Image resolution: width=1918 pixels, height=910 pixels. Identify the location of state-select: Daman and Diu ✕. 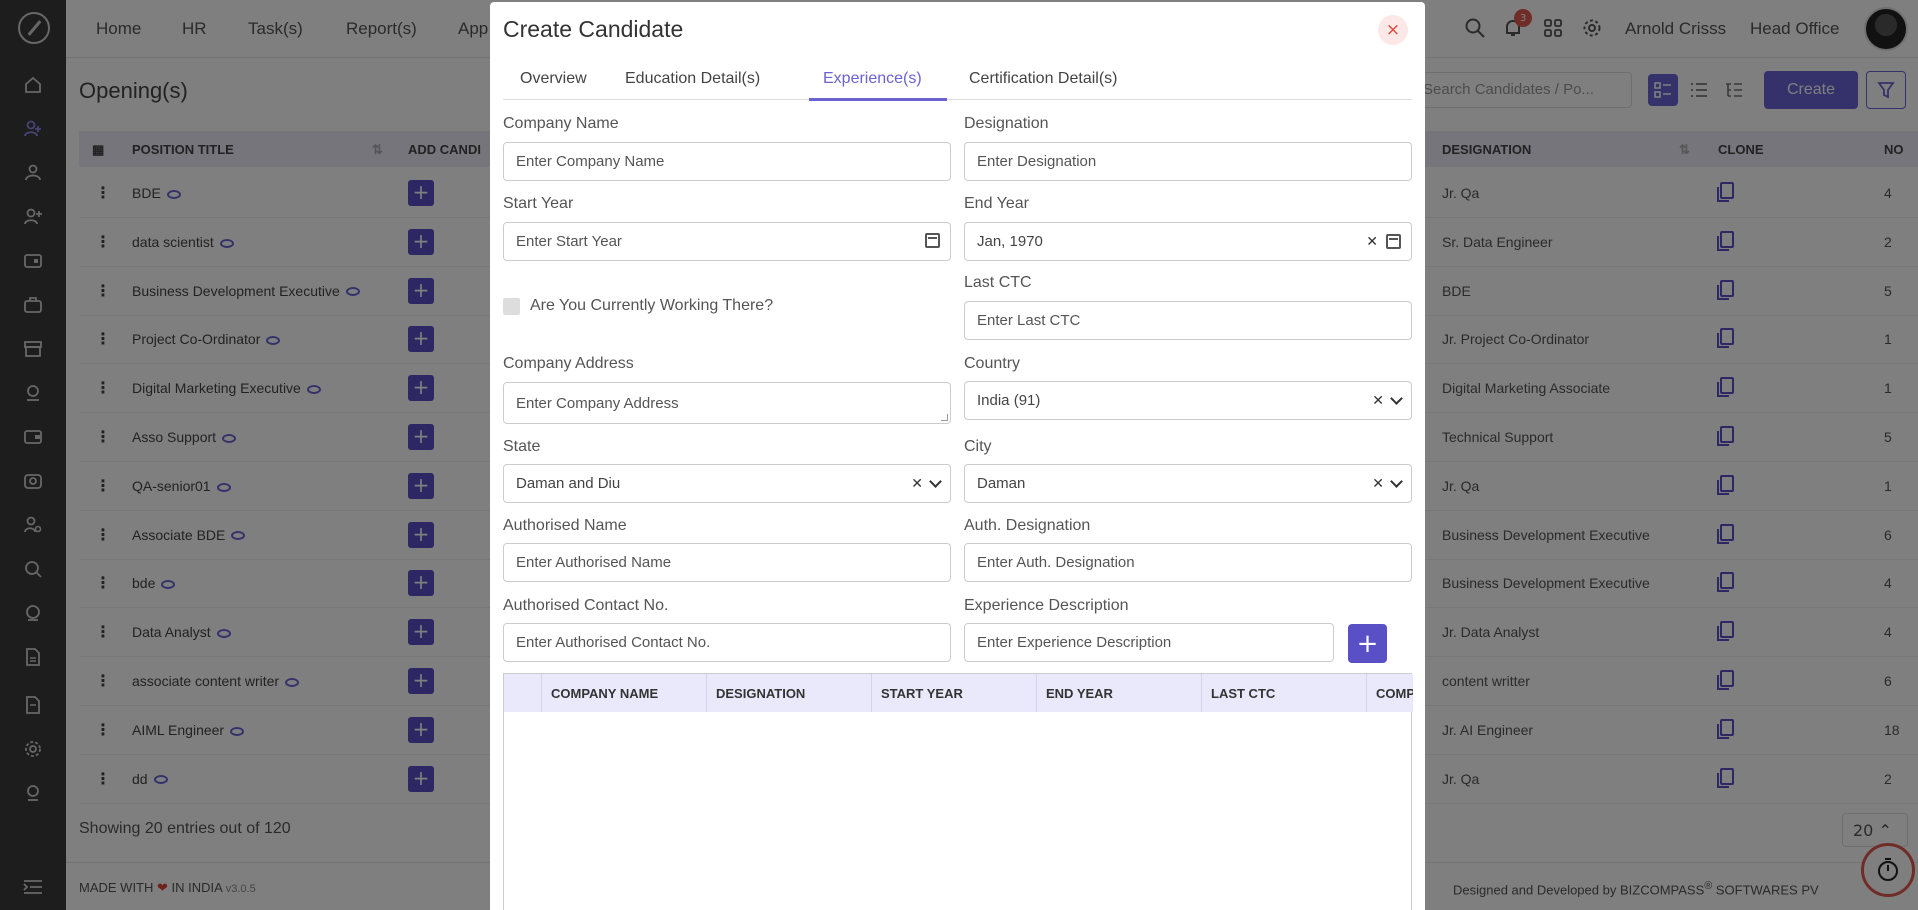
(727, 483).